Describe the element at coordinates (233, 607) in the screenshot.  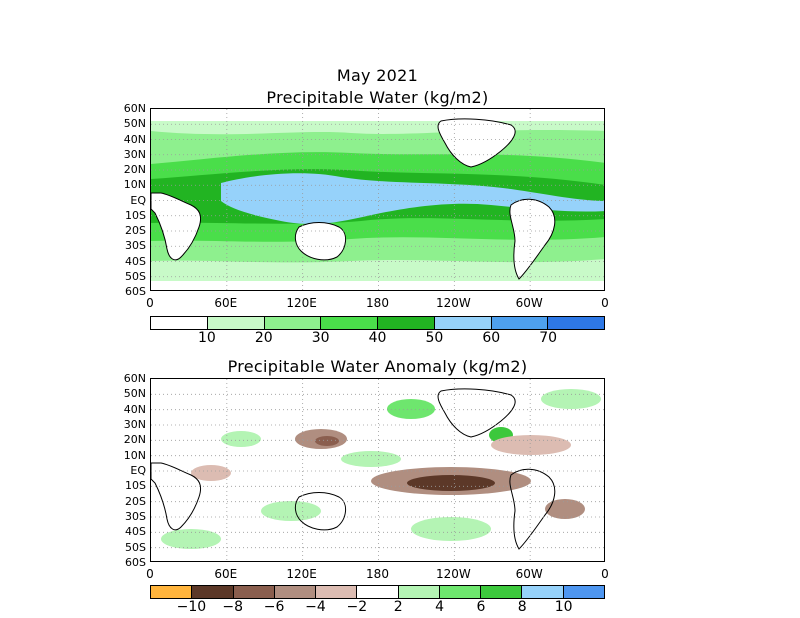
I see `colorbar-tick-label: −8` at that location.